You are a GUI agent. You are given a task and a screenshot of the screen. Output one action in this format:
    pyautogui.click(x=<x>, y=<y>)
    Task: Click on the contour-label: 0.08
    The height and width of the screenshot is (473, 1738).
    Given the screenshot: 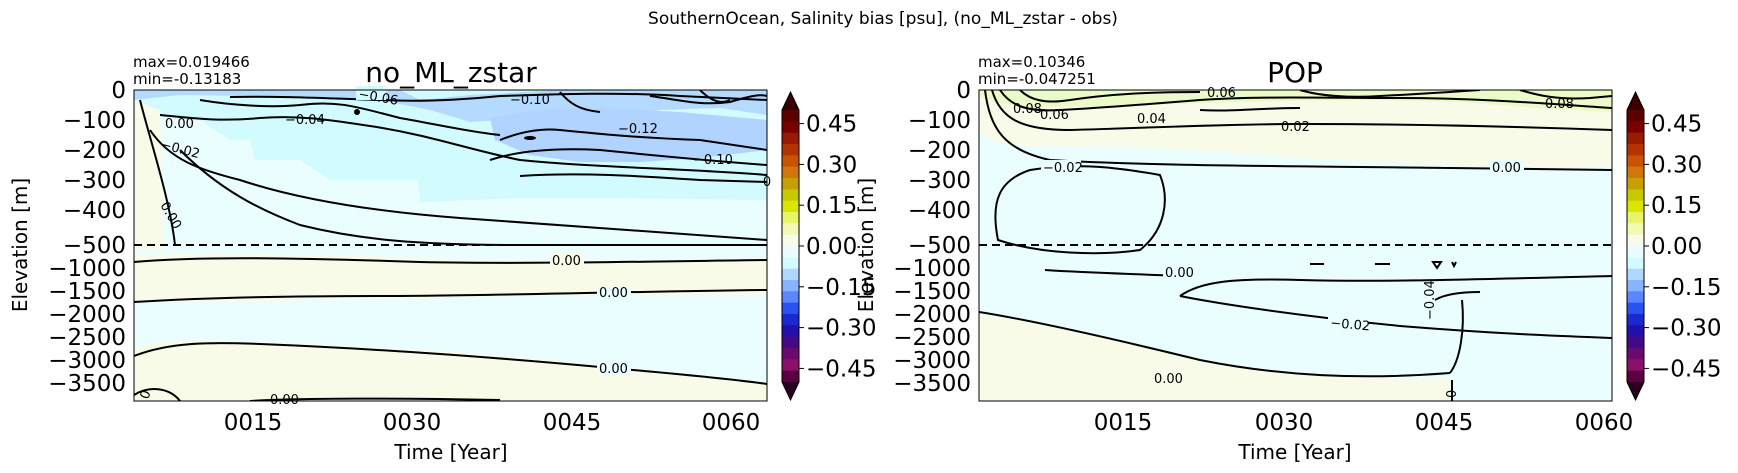 What is the action you would take?
    pyautogui.click(x=1027, y=109)
    